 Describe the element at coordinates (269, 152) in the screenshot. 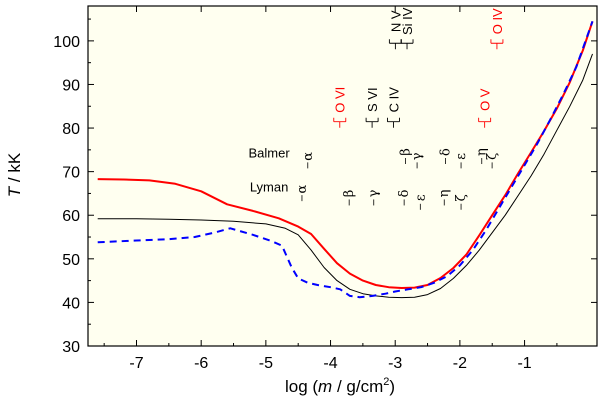

I see `series-name-label: Balmer` at that location.